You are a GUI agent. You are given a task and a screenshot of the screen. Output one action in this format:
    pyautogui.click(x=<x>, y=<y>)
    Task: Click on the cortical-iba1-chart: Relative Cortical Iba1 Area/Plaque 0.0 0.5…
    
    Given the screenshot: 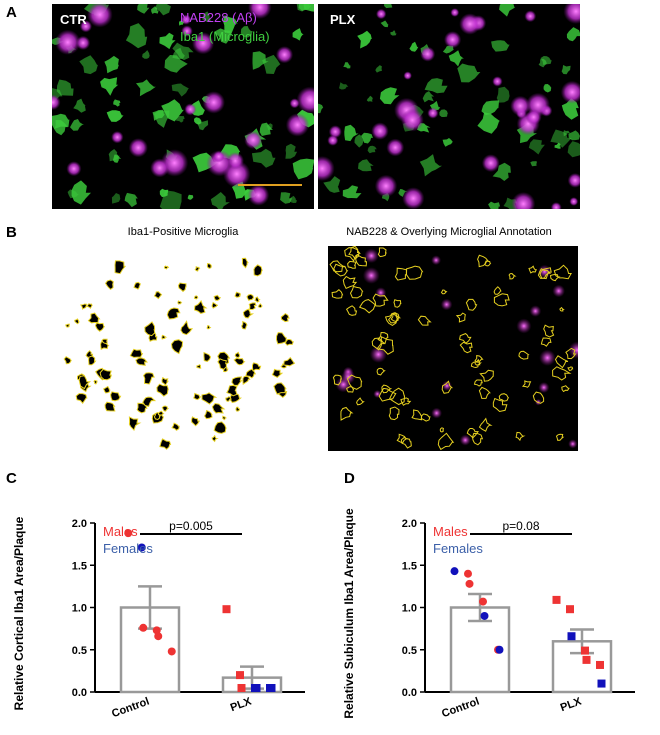 What is the action you would take?
    pyautogui.click(x=158, y=618)
    